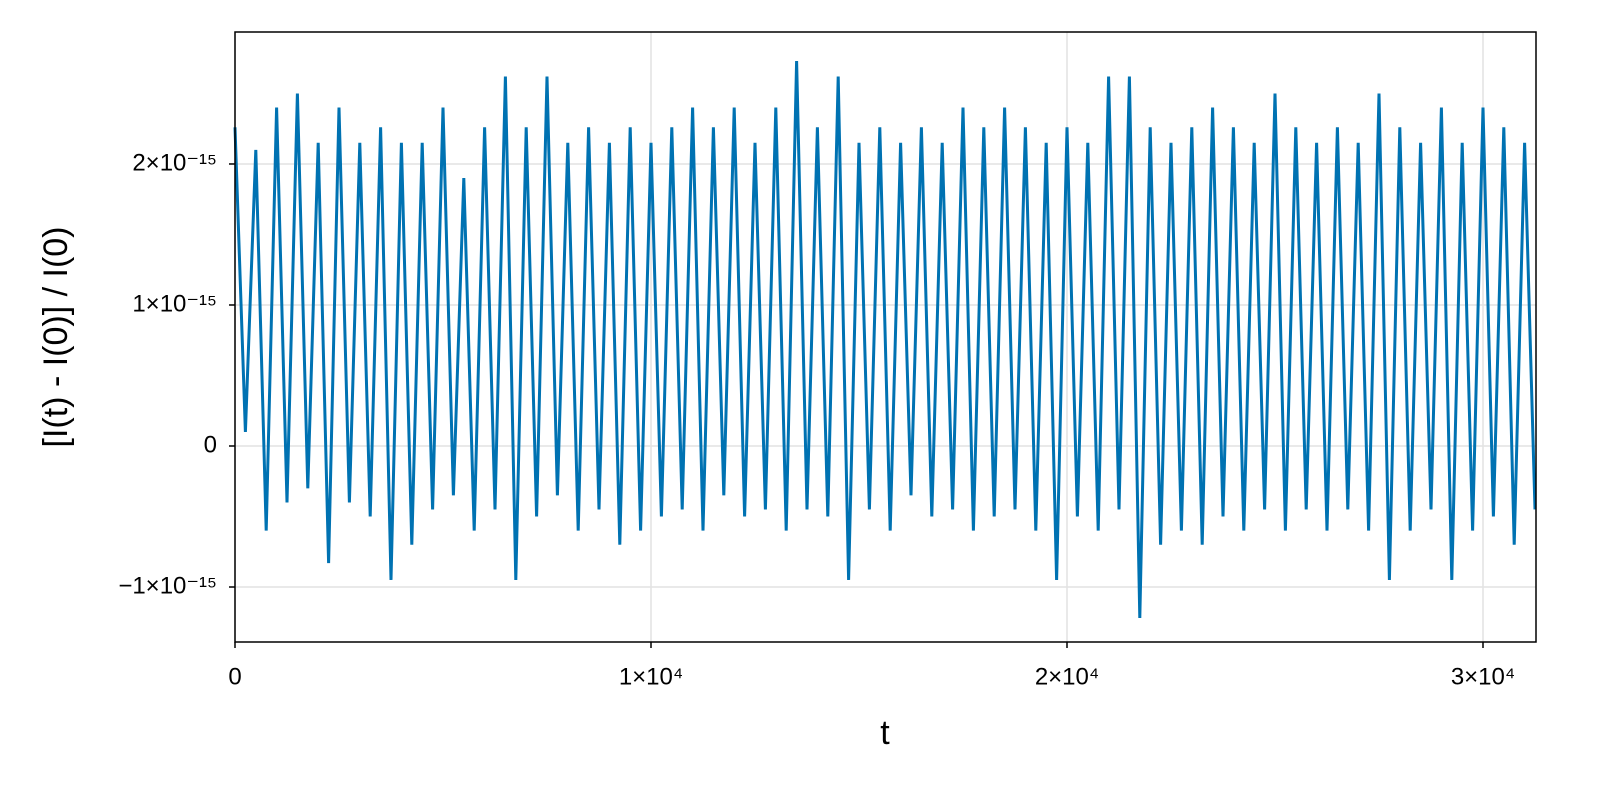 The image size is (1600, 800). I want to click on x-axis-label: t, so click(885, 733).